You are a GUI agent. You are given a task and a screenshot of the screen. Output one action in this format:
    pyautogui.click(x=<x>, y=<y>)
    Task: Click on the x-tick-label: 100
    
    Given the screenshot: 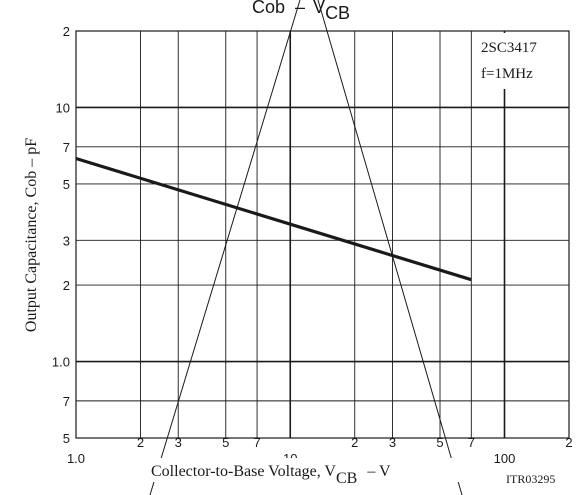 What is the action you would take?
    pyautogui.click(x=505, y=458)
    